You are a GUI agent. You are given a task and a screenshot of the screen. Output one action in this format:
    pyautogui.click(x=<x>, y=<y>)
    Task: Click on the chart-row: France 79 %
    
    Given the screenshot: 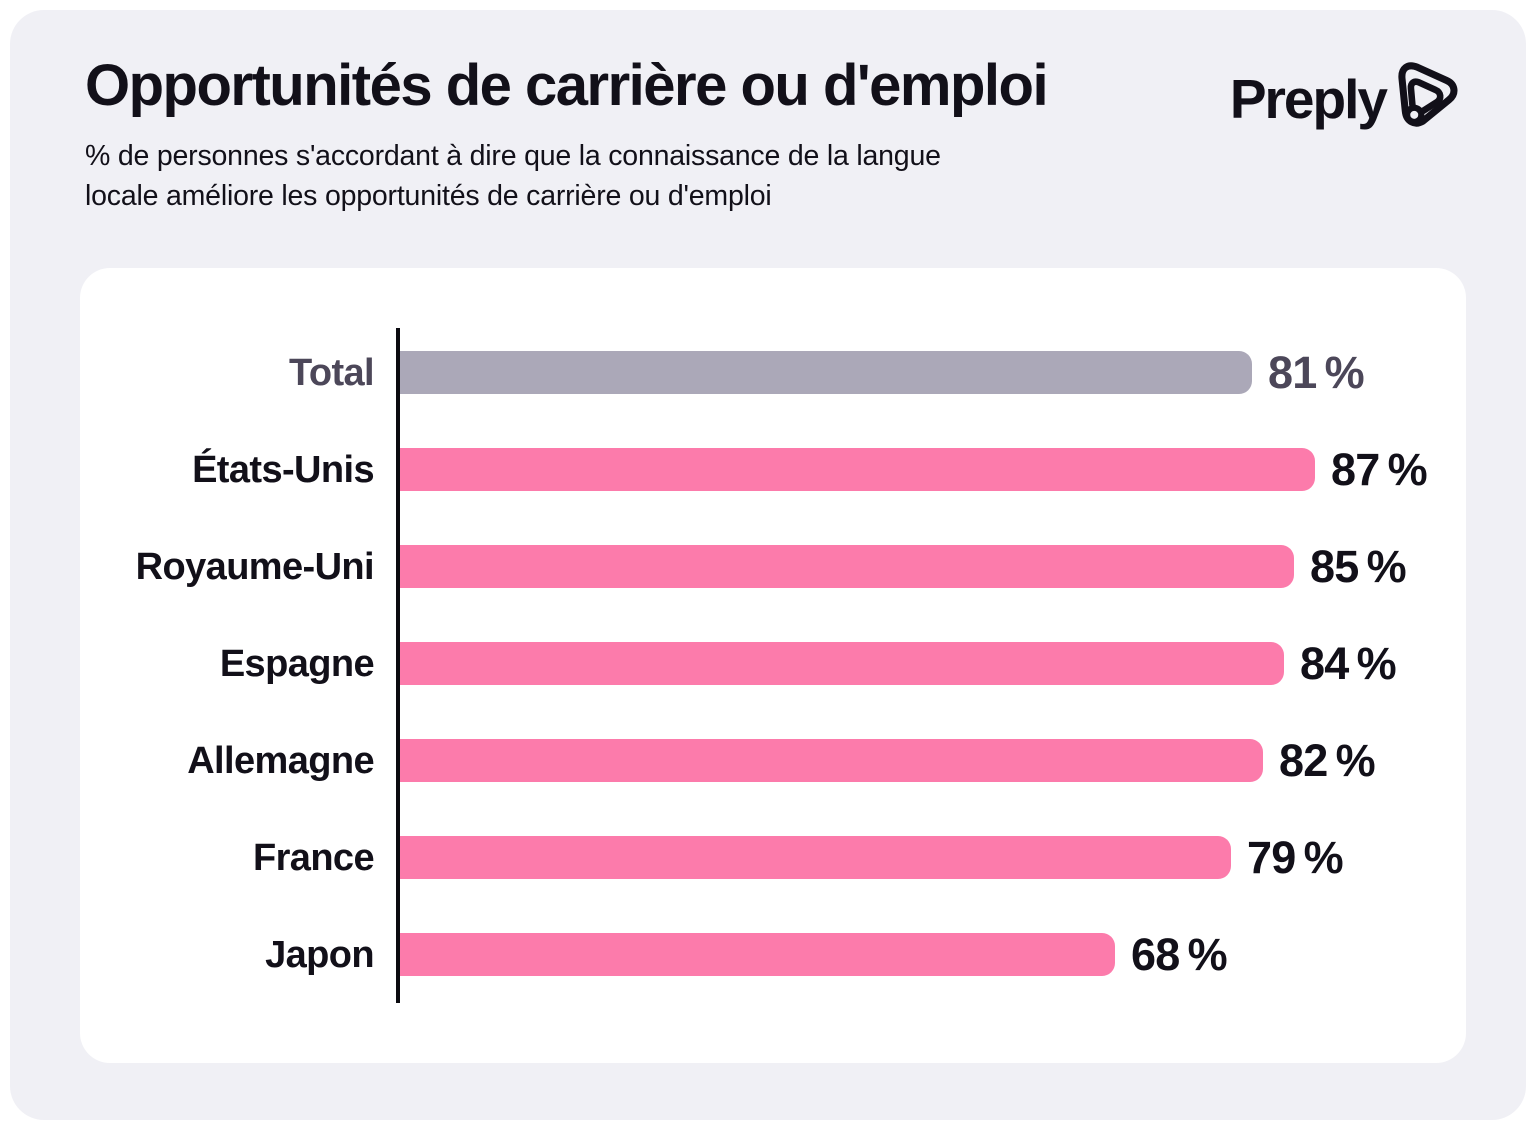 What is the action you would take?
    pyautogui.click(x=773, y=857)
    